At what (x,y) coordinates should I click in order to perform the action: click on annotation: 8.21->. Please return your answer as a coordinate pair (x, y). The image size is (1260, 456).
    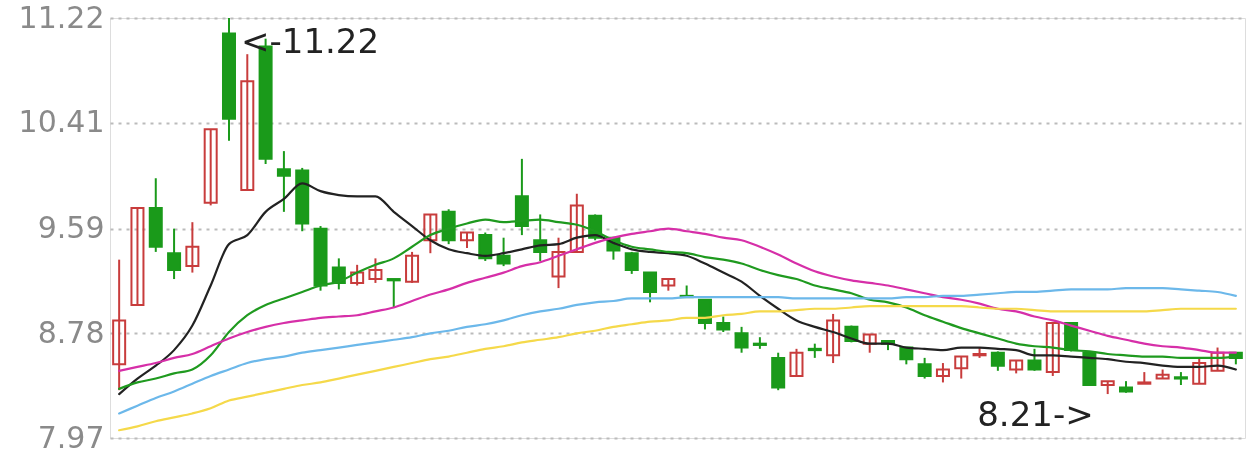
    Looking at the image, I should click on (1035, 414).